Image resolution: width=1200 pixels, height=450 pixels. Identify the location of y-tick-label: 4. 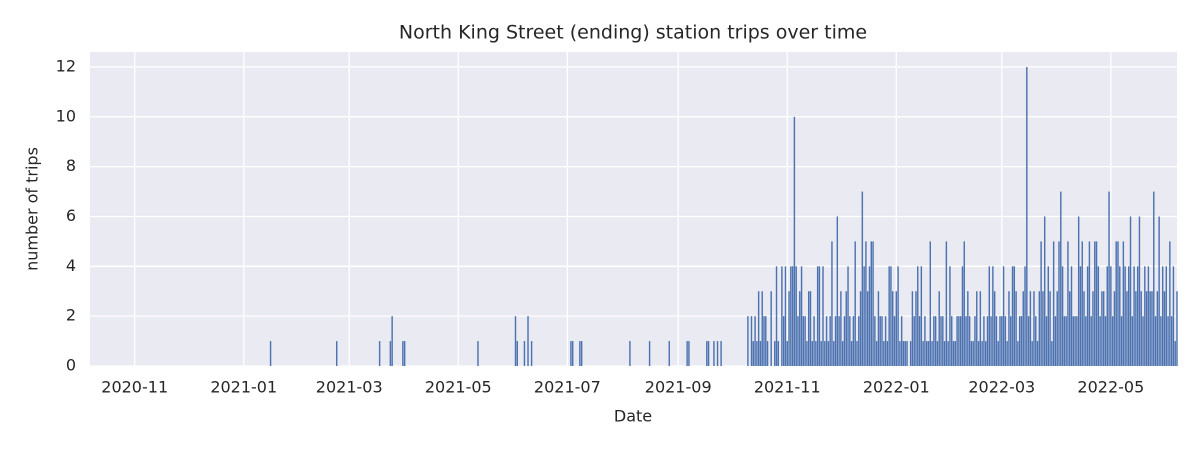
(71, 265).